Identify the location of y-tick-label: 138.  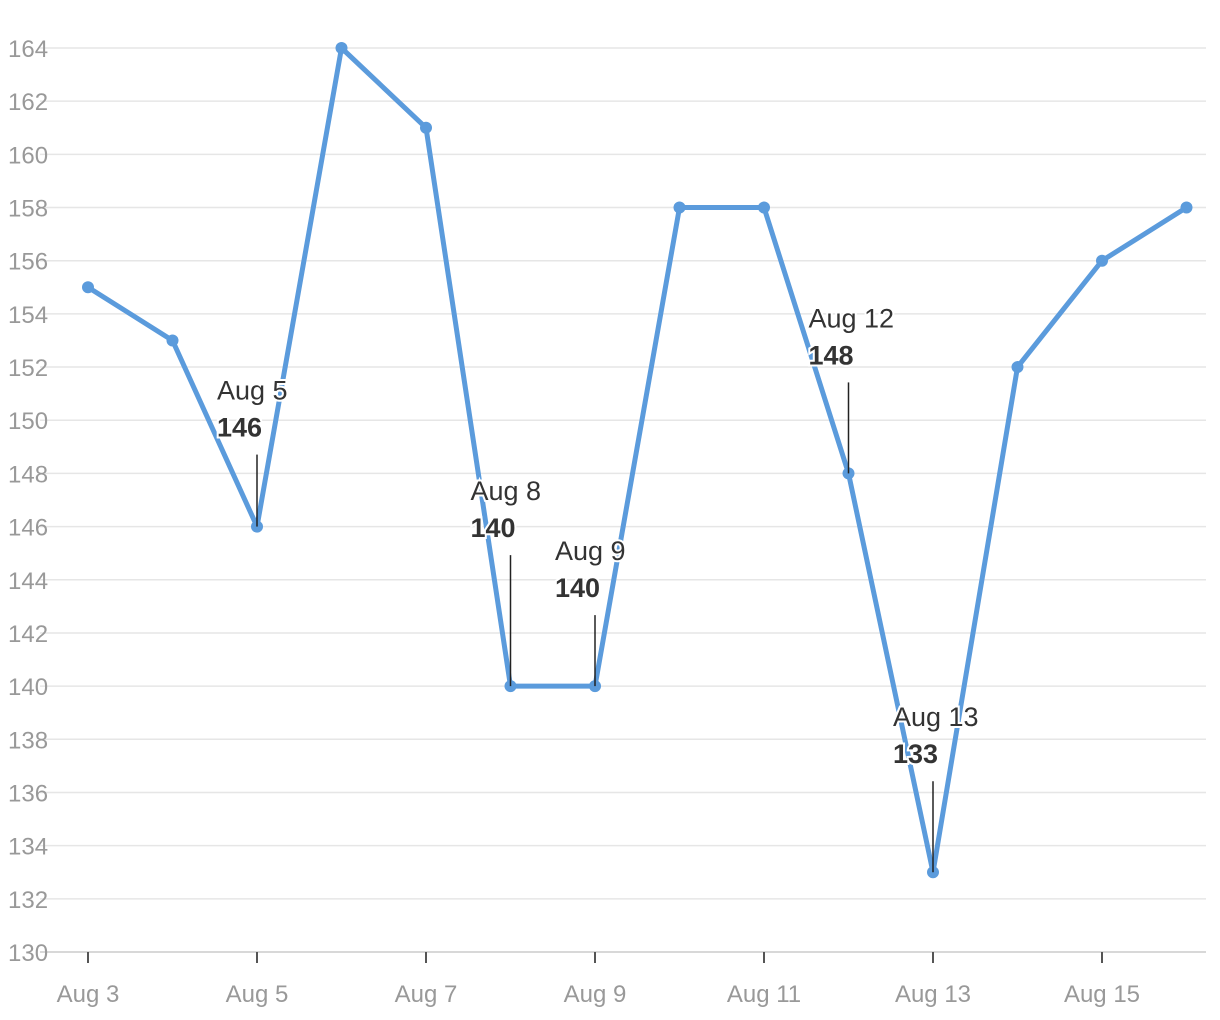
(28, 740).